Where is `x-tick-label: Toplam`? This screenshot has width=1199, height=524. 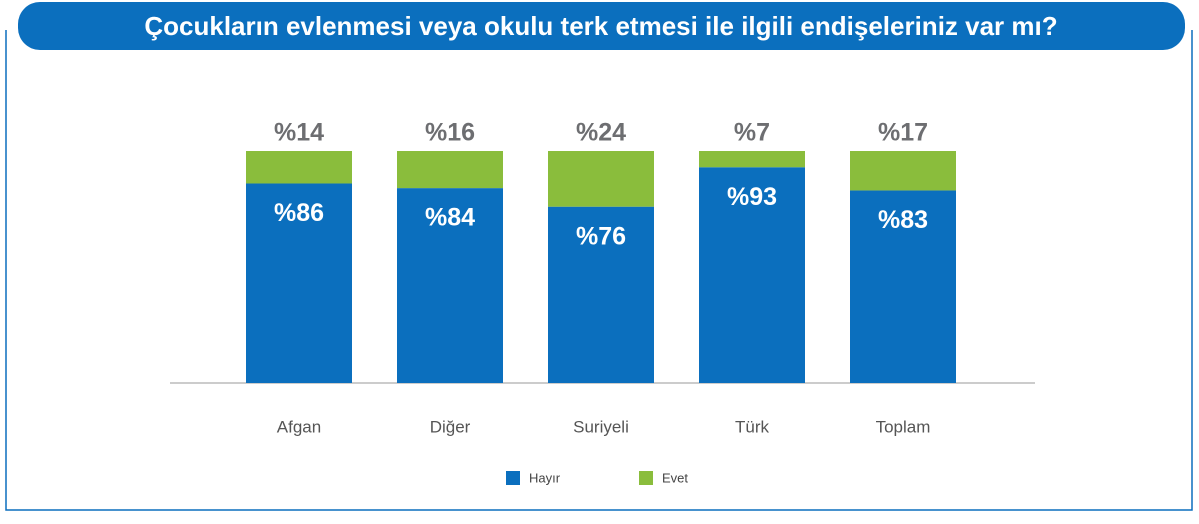
x-tick-label: Toplam is located at coordinates (903, 426).